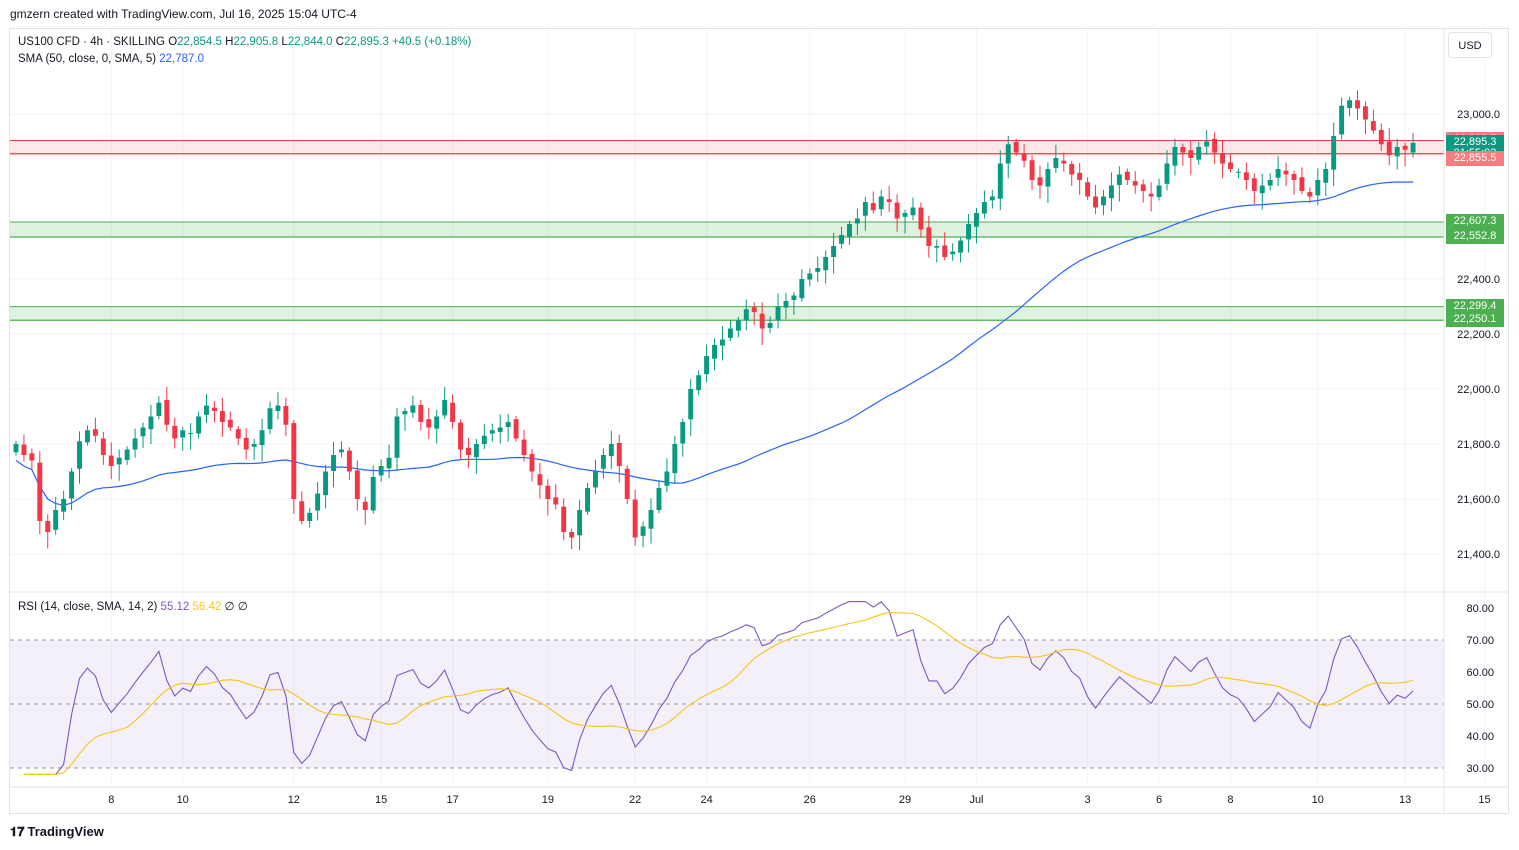 This screenshot has height=850, width=1519. Describe the element at coordinates (1230, 800) in the screenshot. I see `time-tick-label: 8` at that location.